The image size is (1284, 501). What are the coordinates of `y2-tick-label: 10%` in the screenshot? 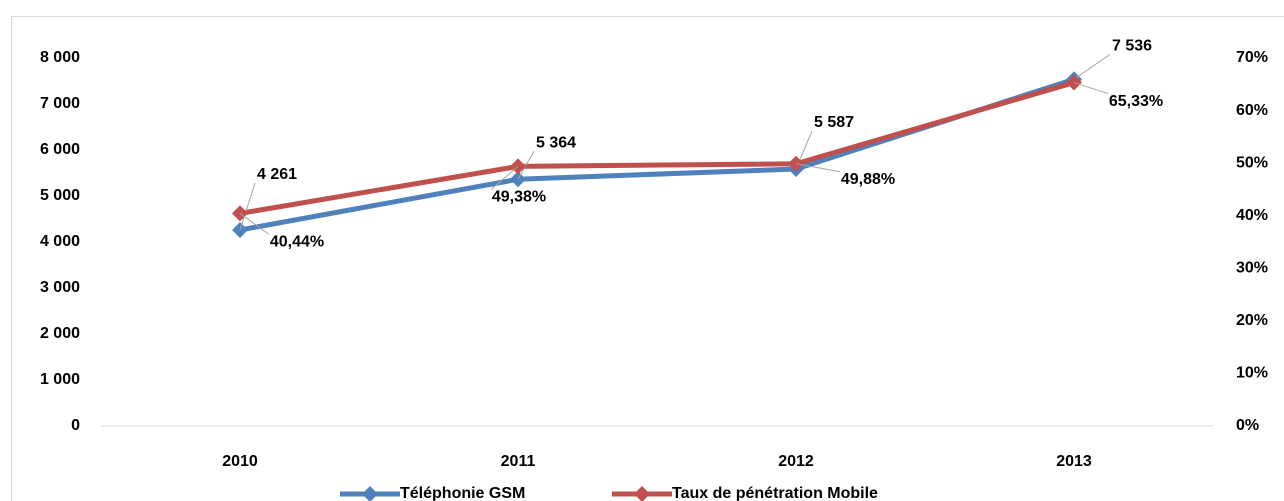 It's located at (1252, 373).